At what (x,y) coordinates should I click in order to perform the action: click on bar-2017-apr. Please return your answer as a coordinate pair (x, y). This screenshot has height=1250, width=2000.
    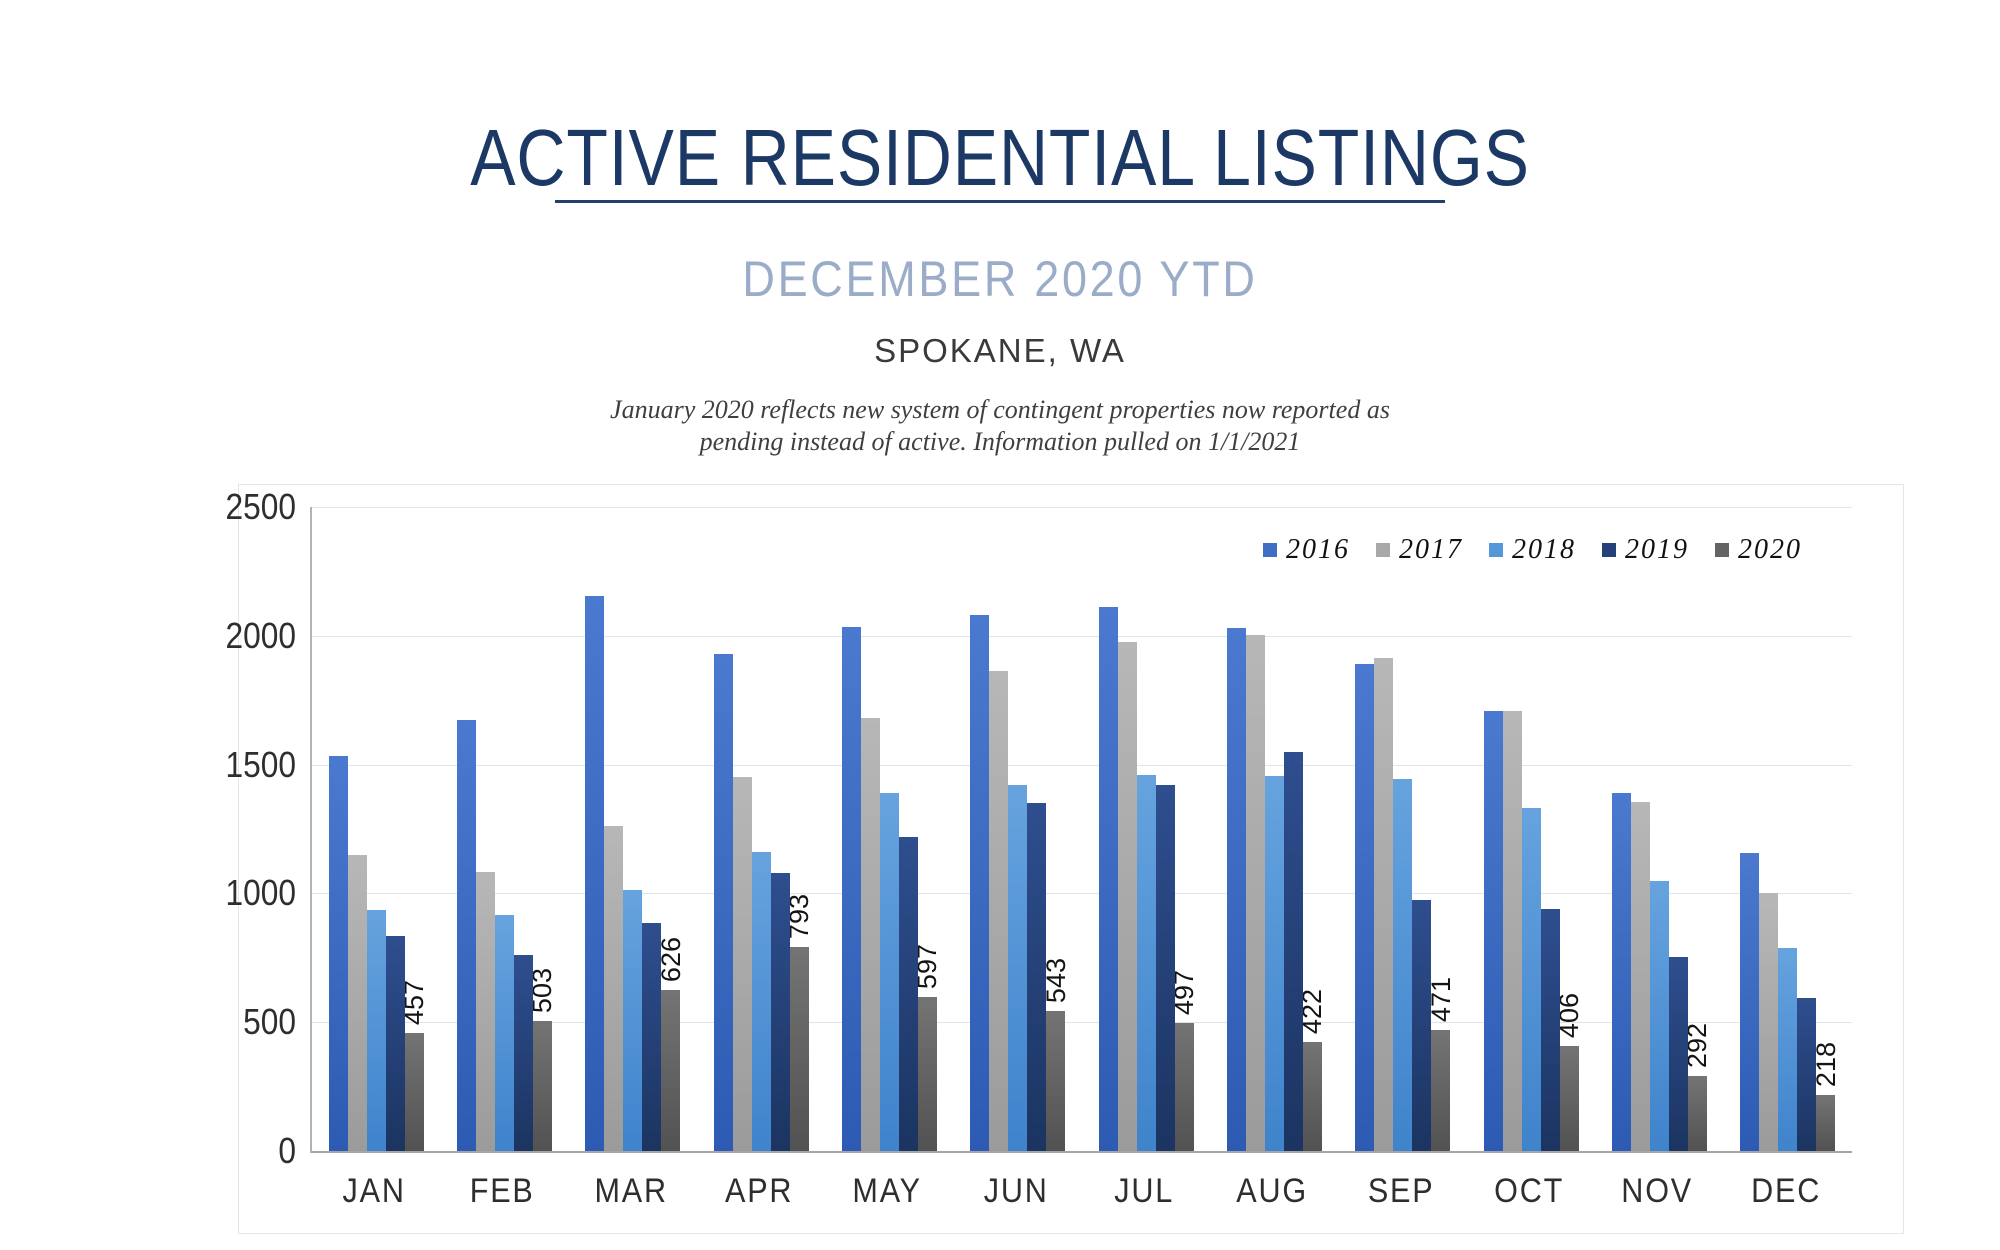
    Looking at the image, I should click on (742, 964).